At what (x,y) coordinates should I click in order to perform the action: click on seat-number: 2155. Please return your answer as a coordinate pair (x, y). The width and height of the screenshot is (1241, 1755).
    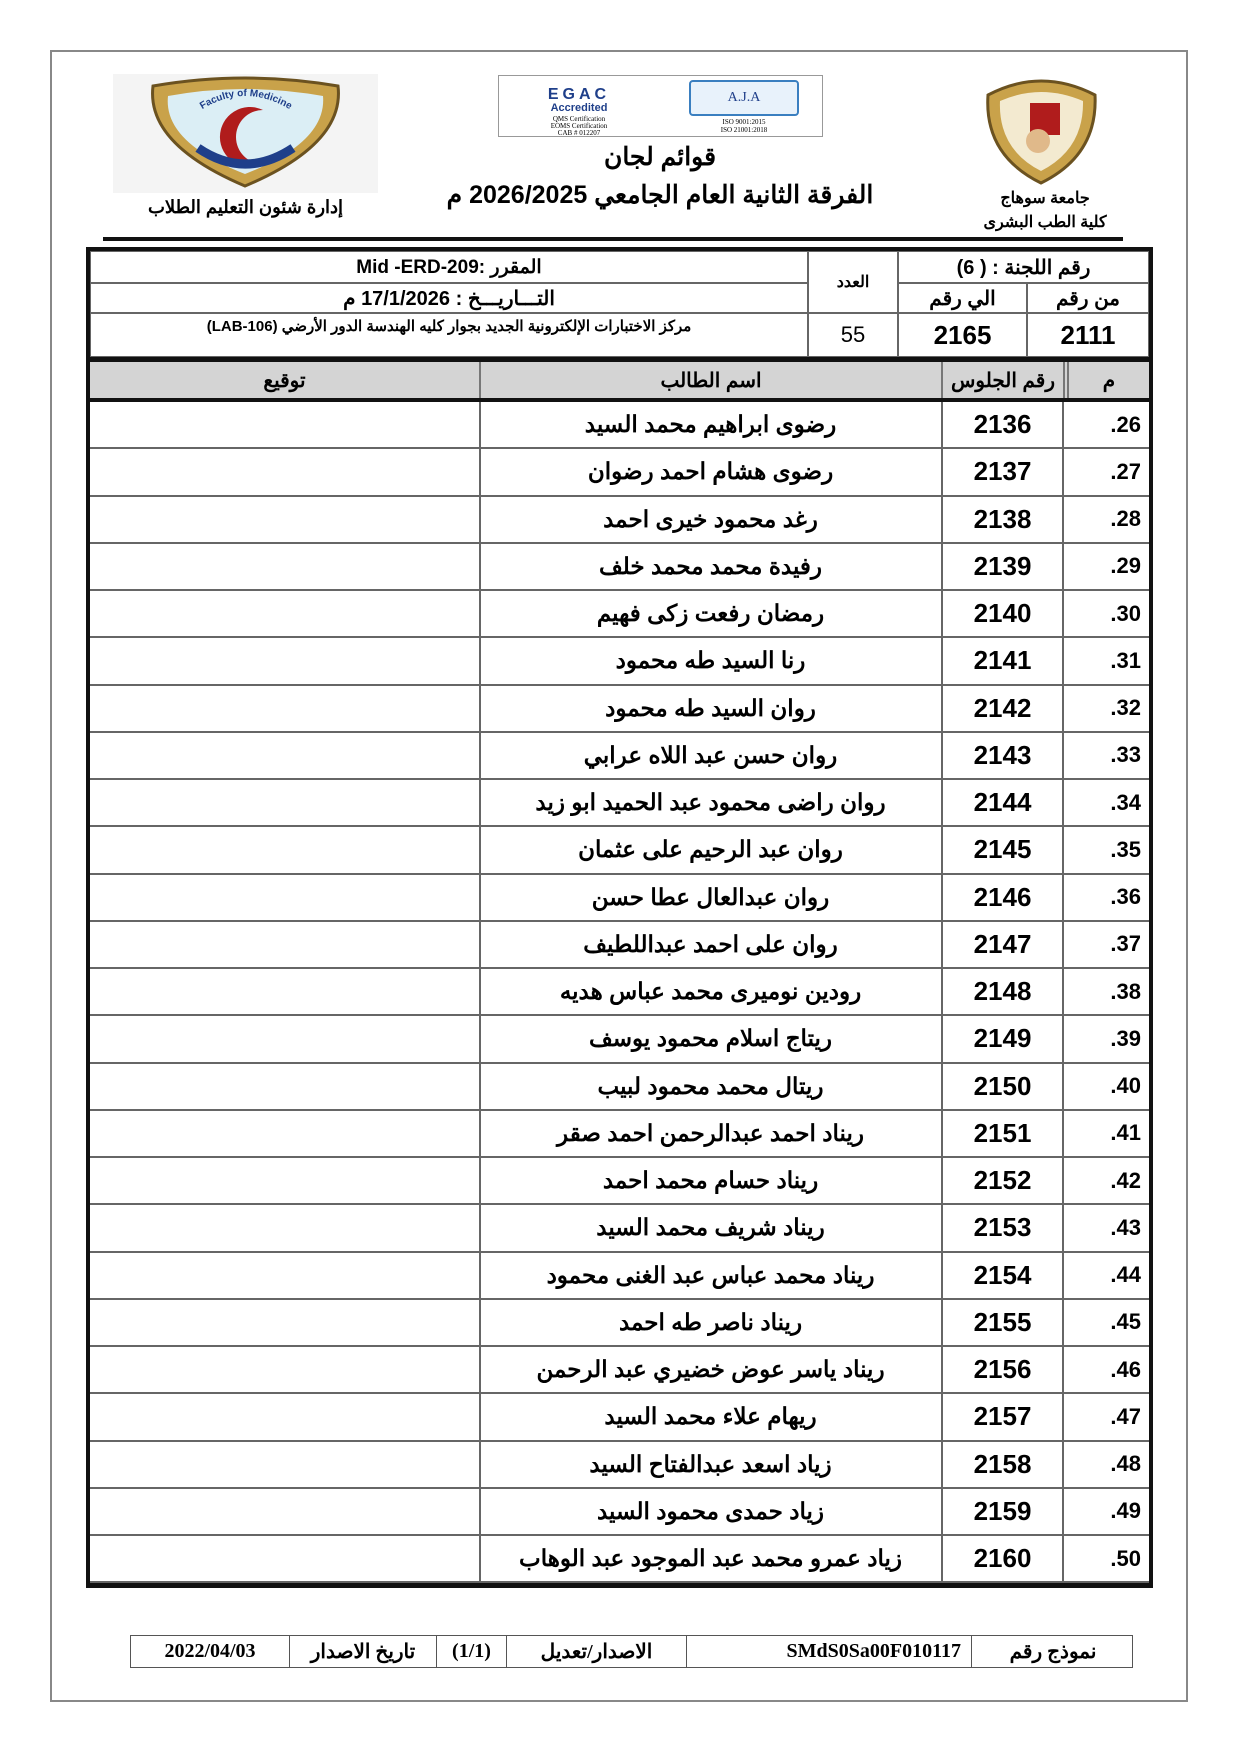
    Looking at the image, I should click on (1002, 1322).